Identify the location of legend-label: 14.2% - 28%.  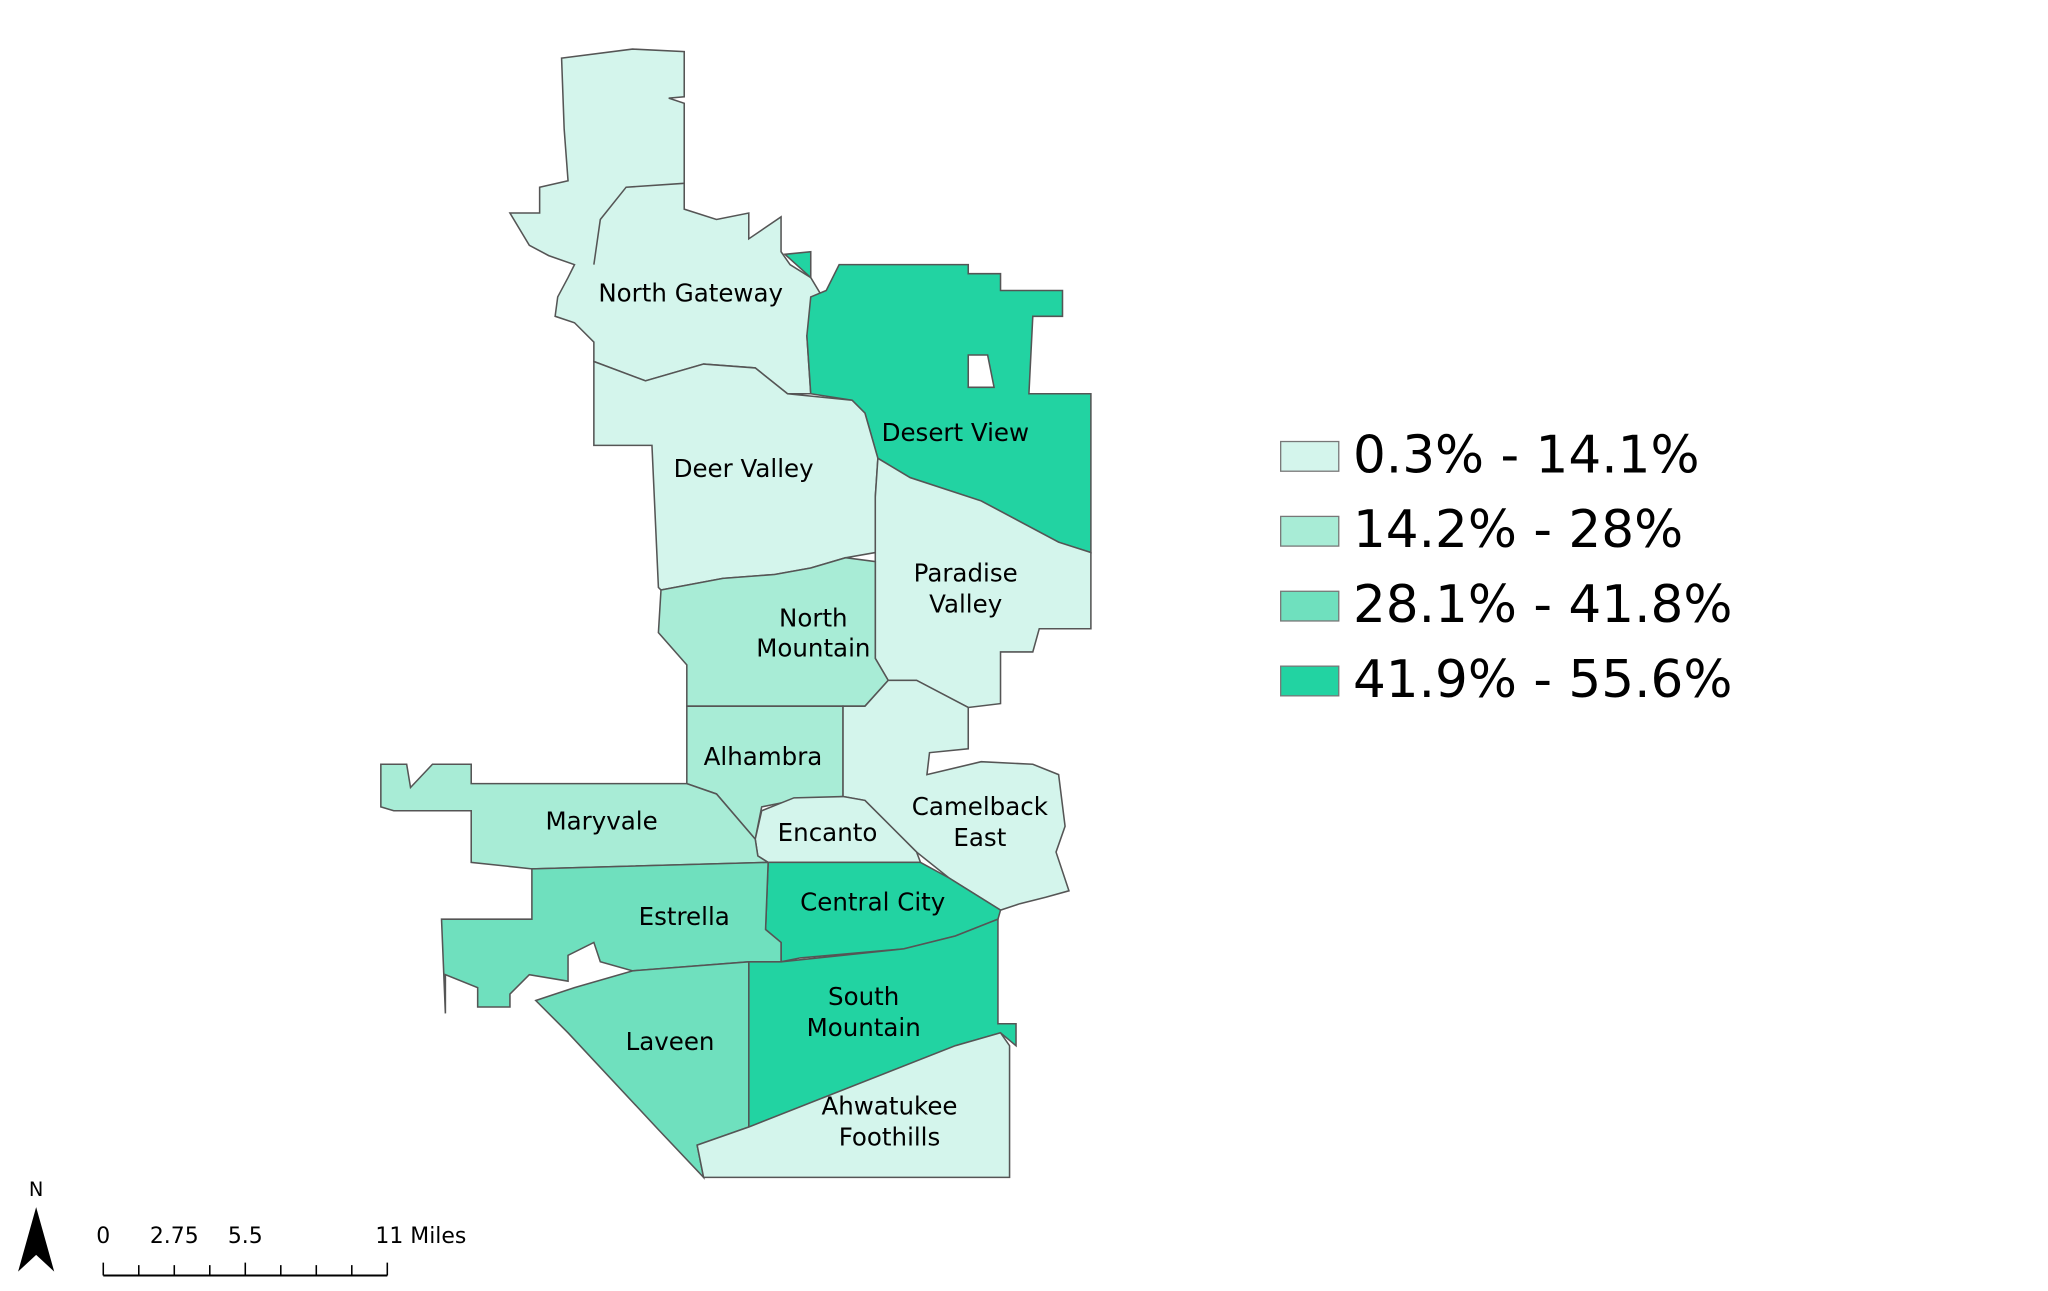
(1518, 530).